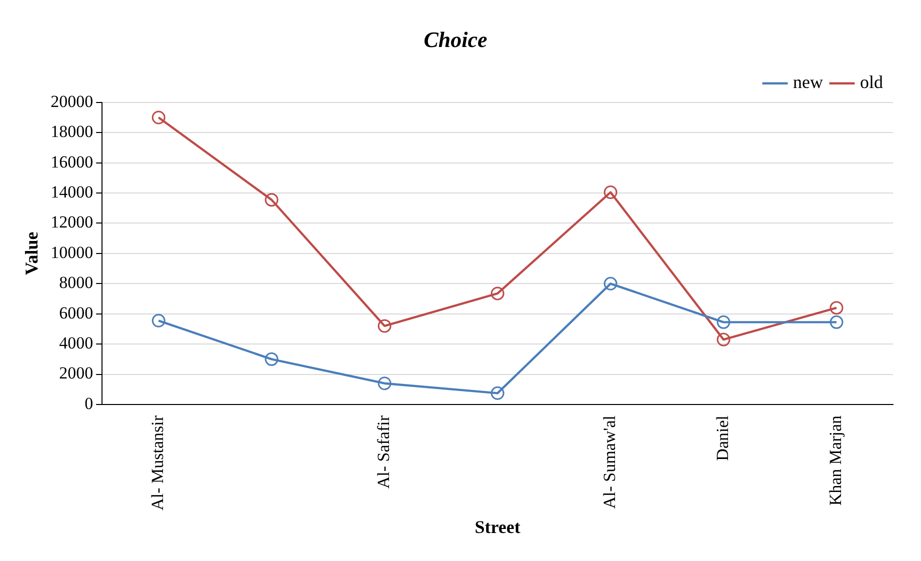 The image size is (921, 561). What do you see at coordinates (497, 526) in the screenshot?
I see `x-axis-title: Street` at bounding box center [497, 526].